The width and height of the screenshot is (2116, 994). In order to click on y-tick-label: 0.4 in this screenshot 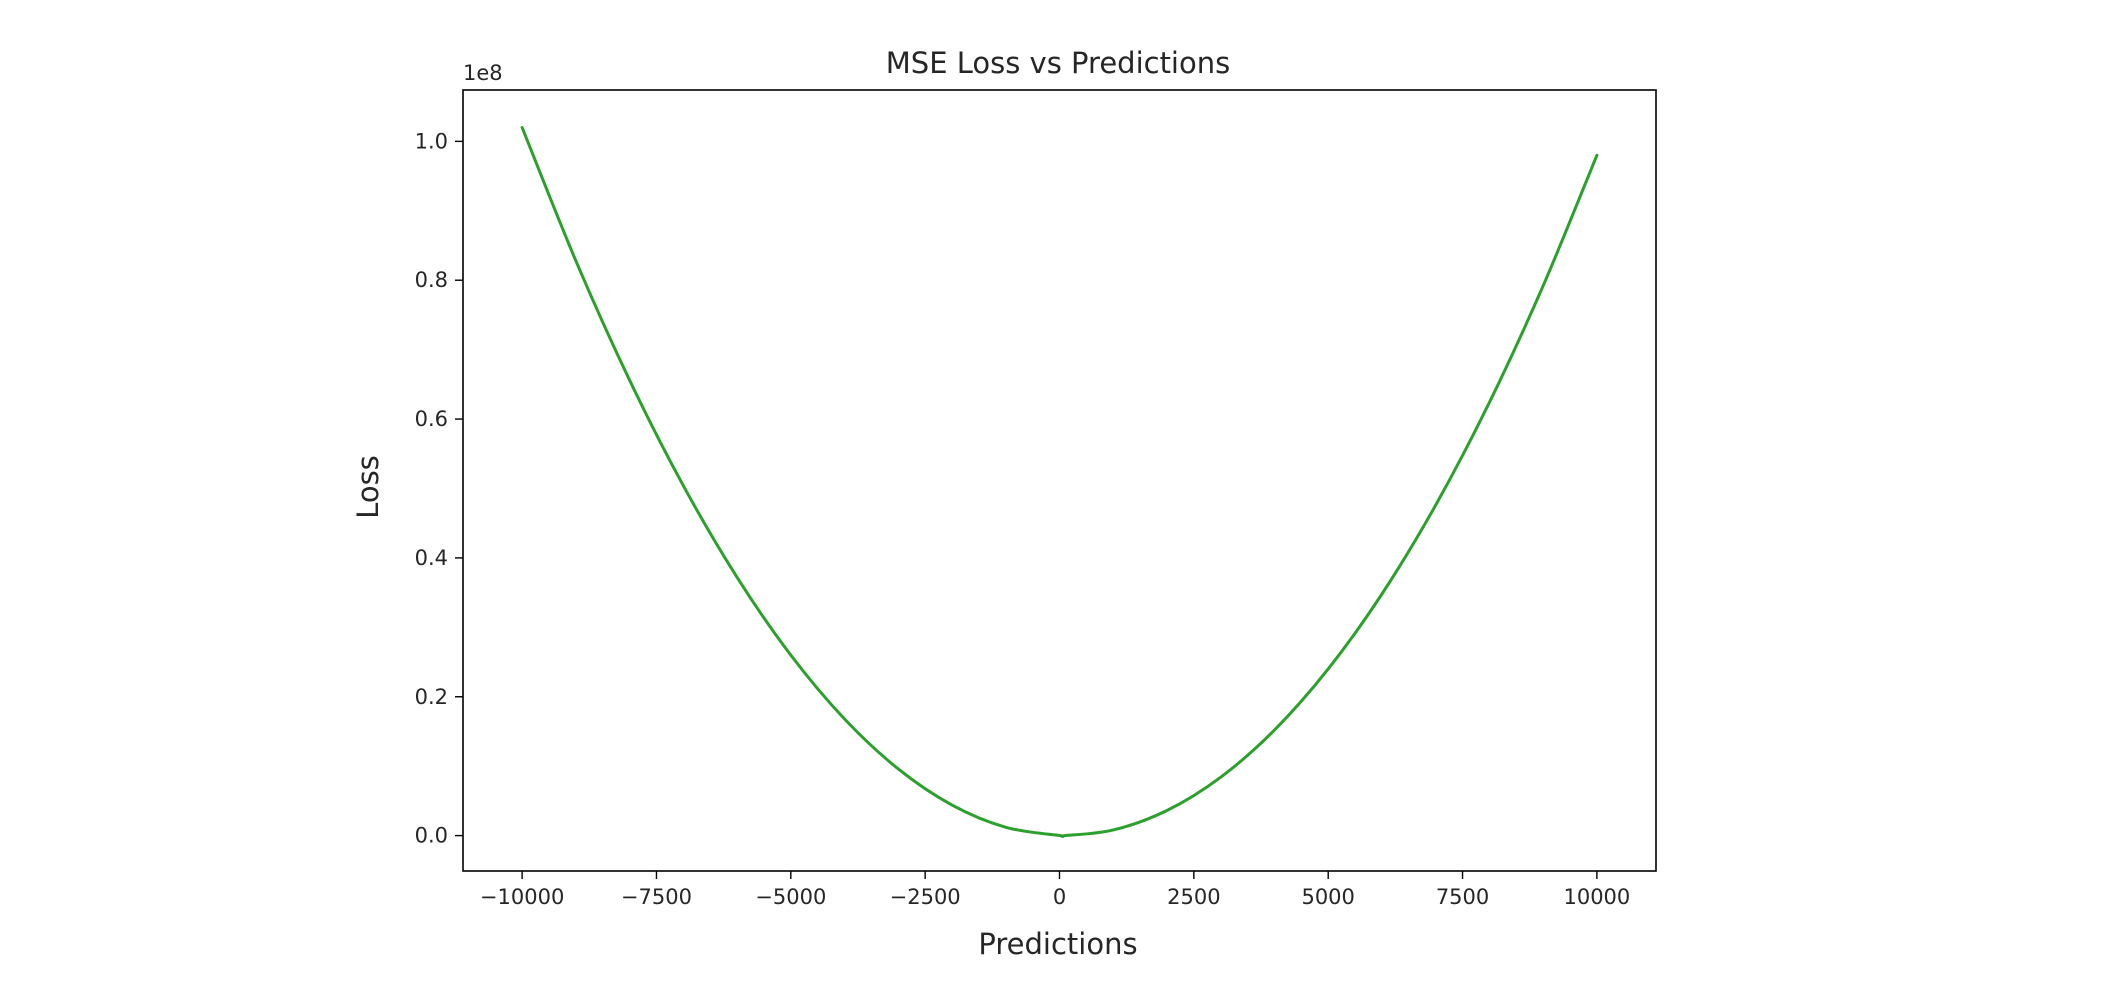, I will do `click(431, 558)`.